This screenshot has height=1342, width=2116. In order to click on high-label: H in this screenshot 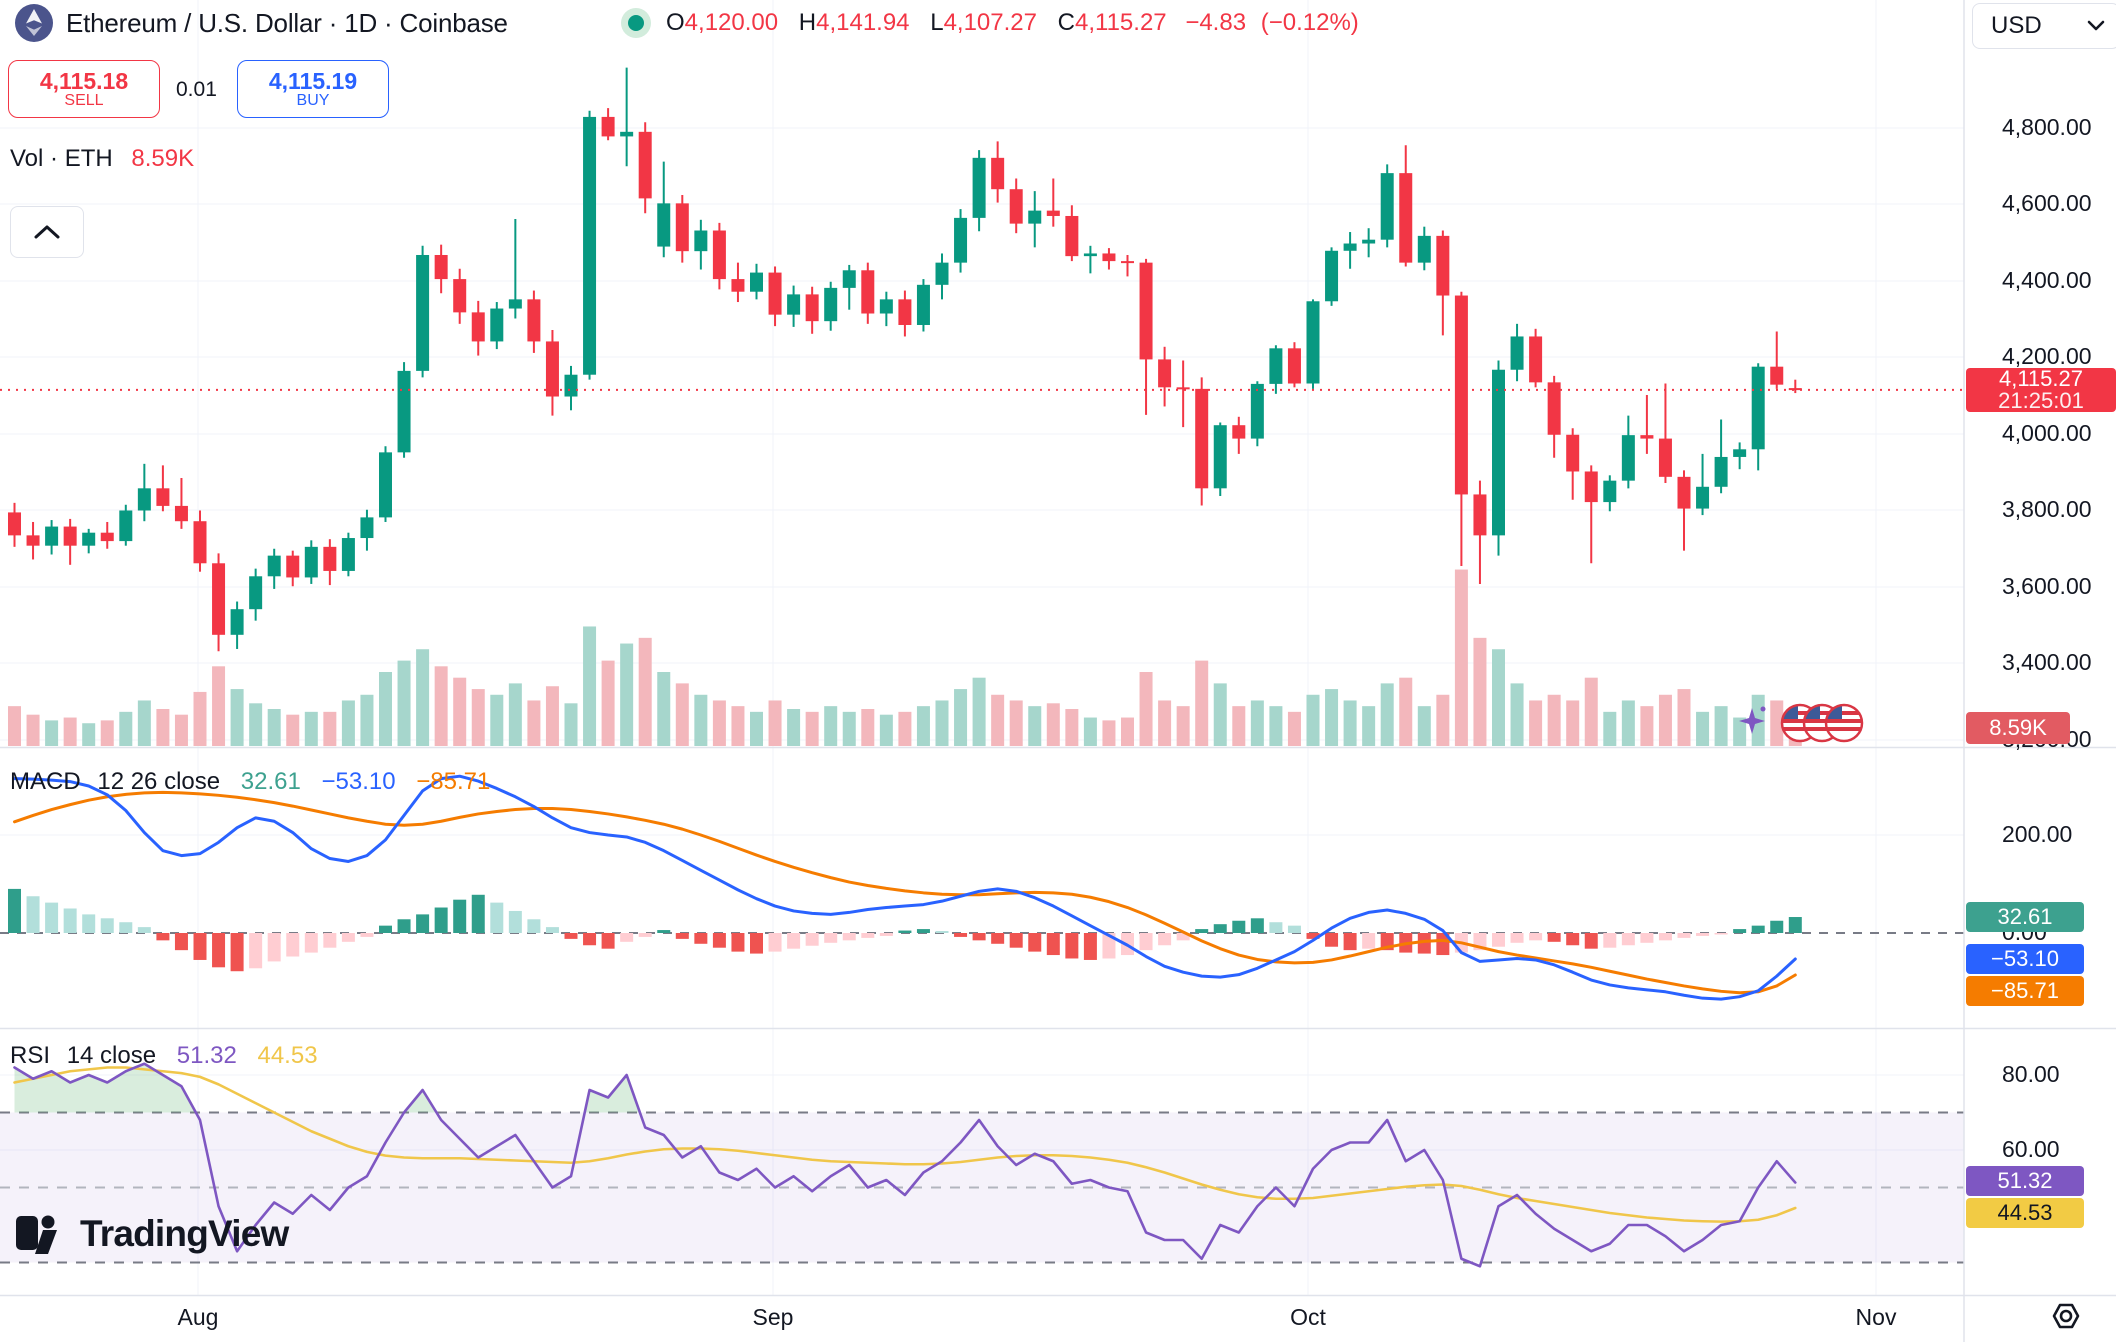, I will do `click(807, 22)`.